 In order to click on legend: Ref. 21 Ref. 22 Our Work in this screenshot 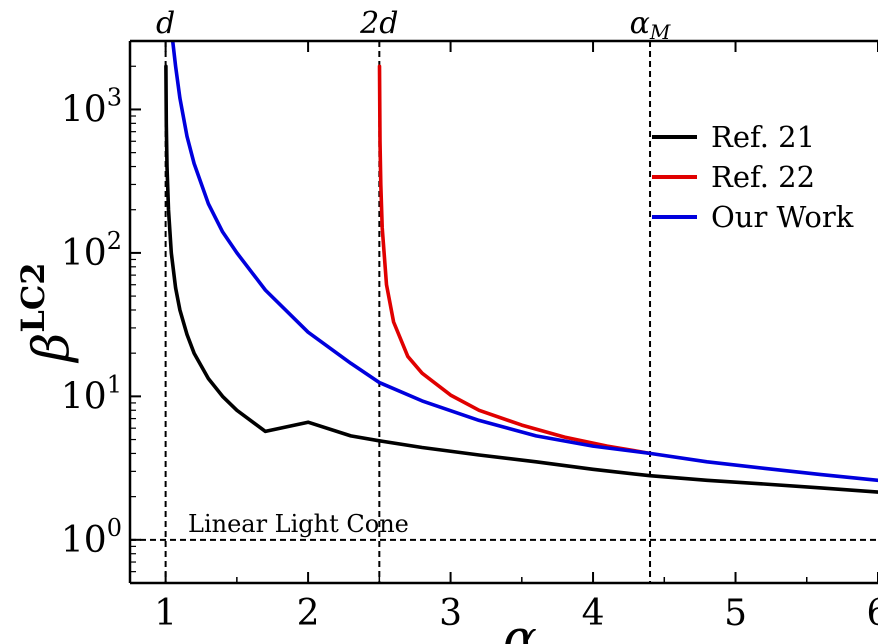, I will do `click(753, 177)`.